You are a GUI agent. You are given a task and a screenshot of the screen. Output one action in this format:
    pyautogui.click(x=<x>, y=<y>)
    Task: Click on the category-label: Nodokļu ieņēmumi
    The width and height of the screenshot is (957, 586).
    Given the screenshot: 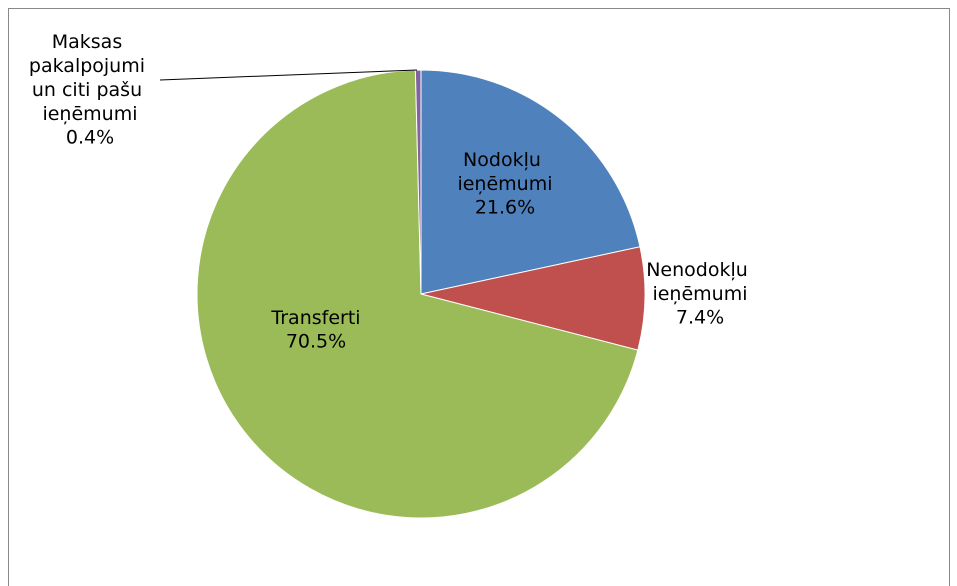 What is the action you would take?
    pyautogui.click(x=504, y=172)
    